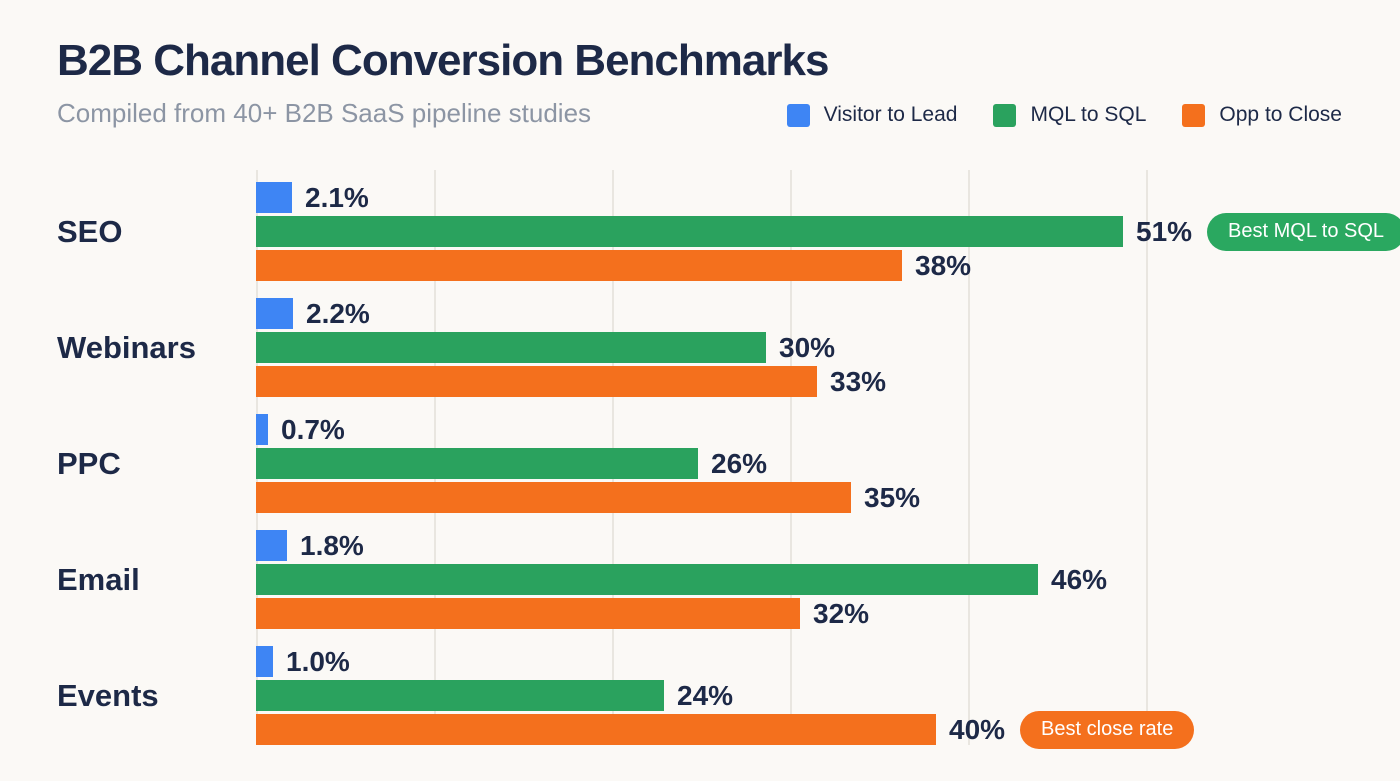 This screenshot has width=1400, height=781. Describe the element at coordinates (705, 695) in the screenshot. I see `value-label: 24%` at that location.